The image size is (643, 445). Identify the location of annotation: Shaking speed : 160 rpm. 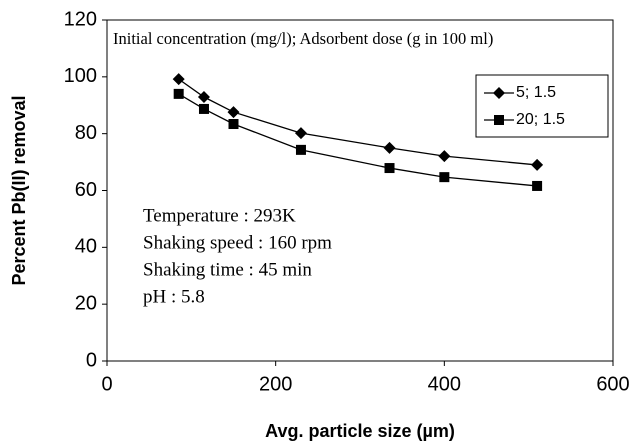
(237, 242).